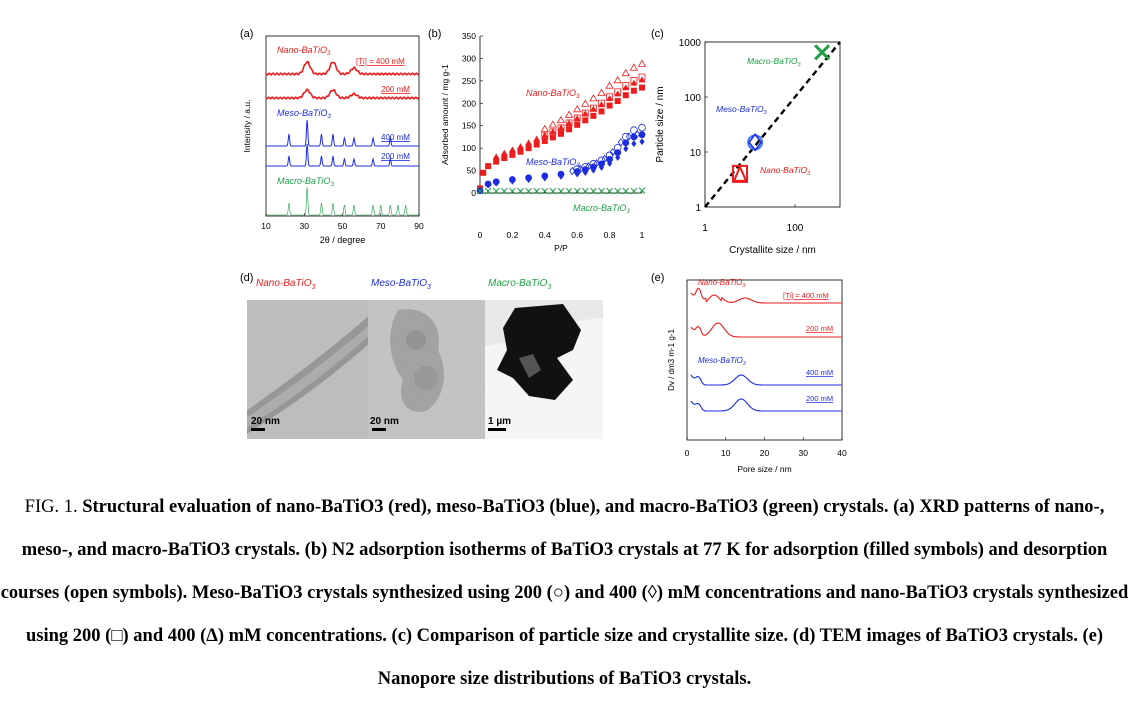 Image resolution: width=1129 pixels, height=720 pixels. I want to click on x-tick-label: 10, so click(266, 226).